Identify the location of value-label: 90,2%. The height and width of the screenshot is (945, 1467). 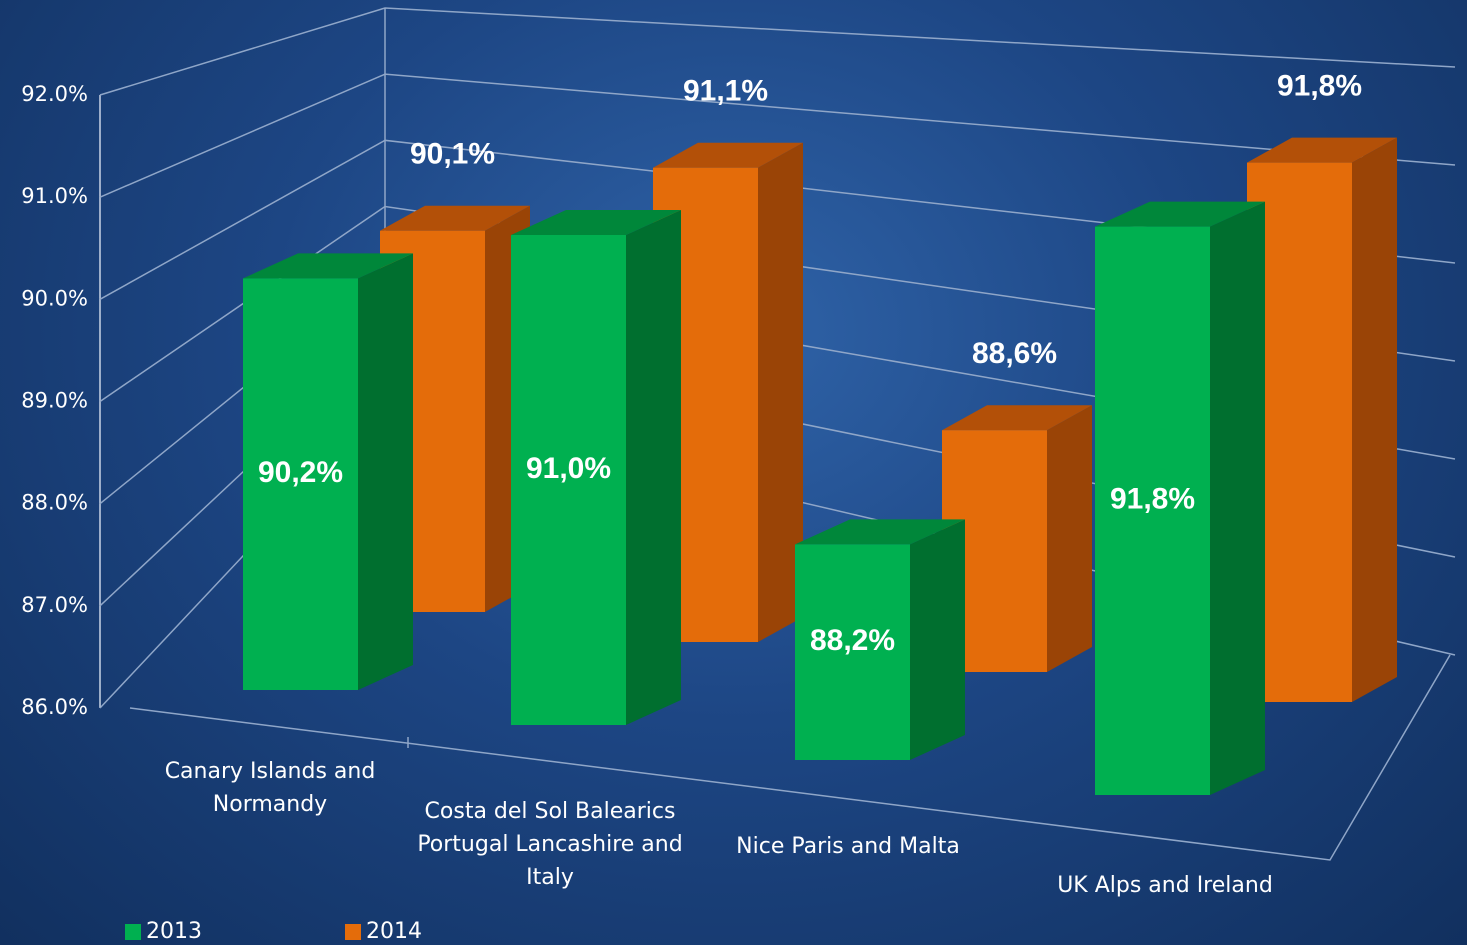
(300, 472).